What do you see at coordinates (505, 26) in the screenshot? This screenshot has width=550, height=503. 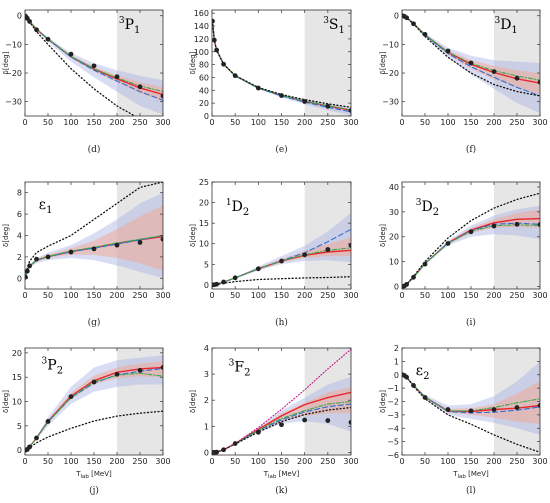 I see `partial-wave-label: 3D1` at bounding box center [505, 26].